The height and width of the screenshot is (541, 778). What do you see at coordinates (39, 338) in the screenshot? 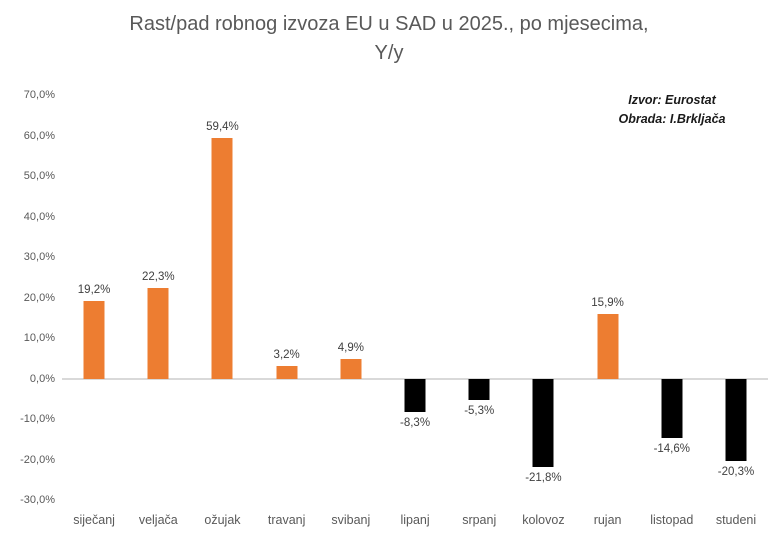
I see `y-axis-label: 10,0%` at bounding box center [39, 338].